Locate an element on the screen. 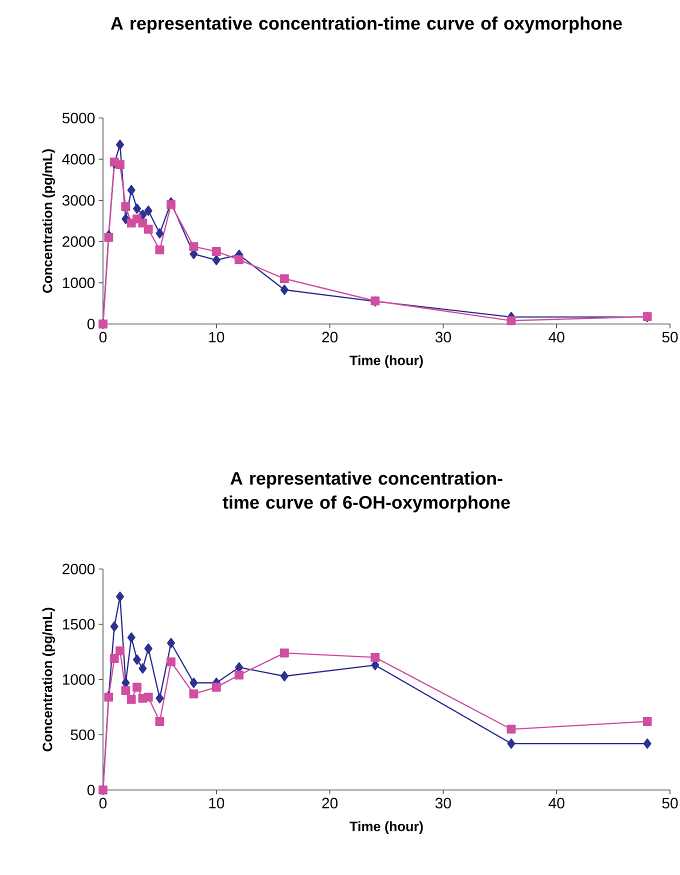  chart-title: A representative concentration-time curve of 6-OH-oxymorphone is located at coordinates (366, 492).